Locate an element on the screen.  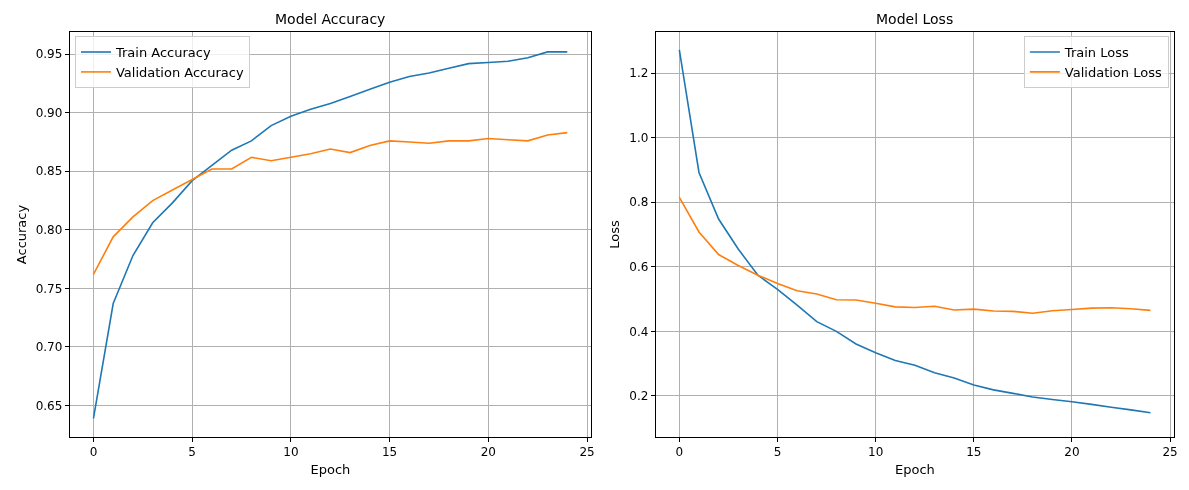
y-axis-title: Loss is located at coordinates (615, 234).